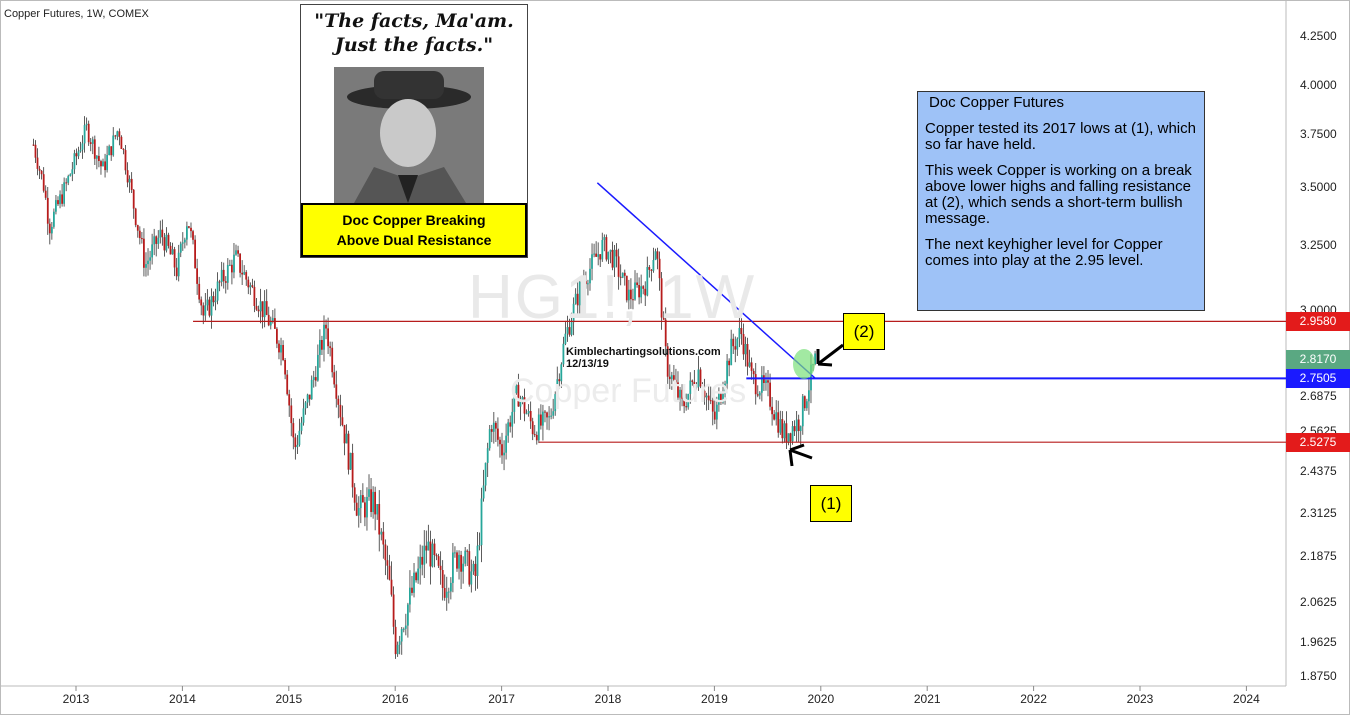 The width and height of the screenshot is (1350, 715). I want to click on y-tick-label: 3.5000, so click(1318, 187).